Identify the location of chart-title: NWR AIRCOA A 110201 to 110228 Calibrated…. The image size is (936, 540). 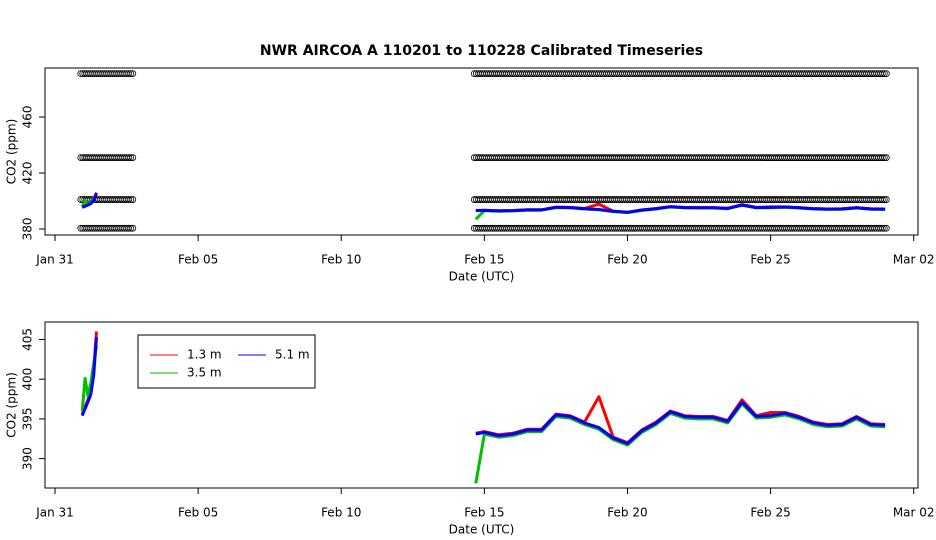
(481, 51).